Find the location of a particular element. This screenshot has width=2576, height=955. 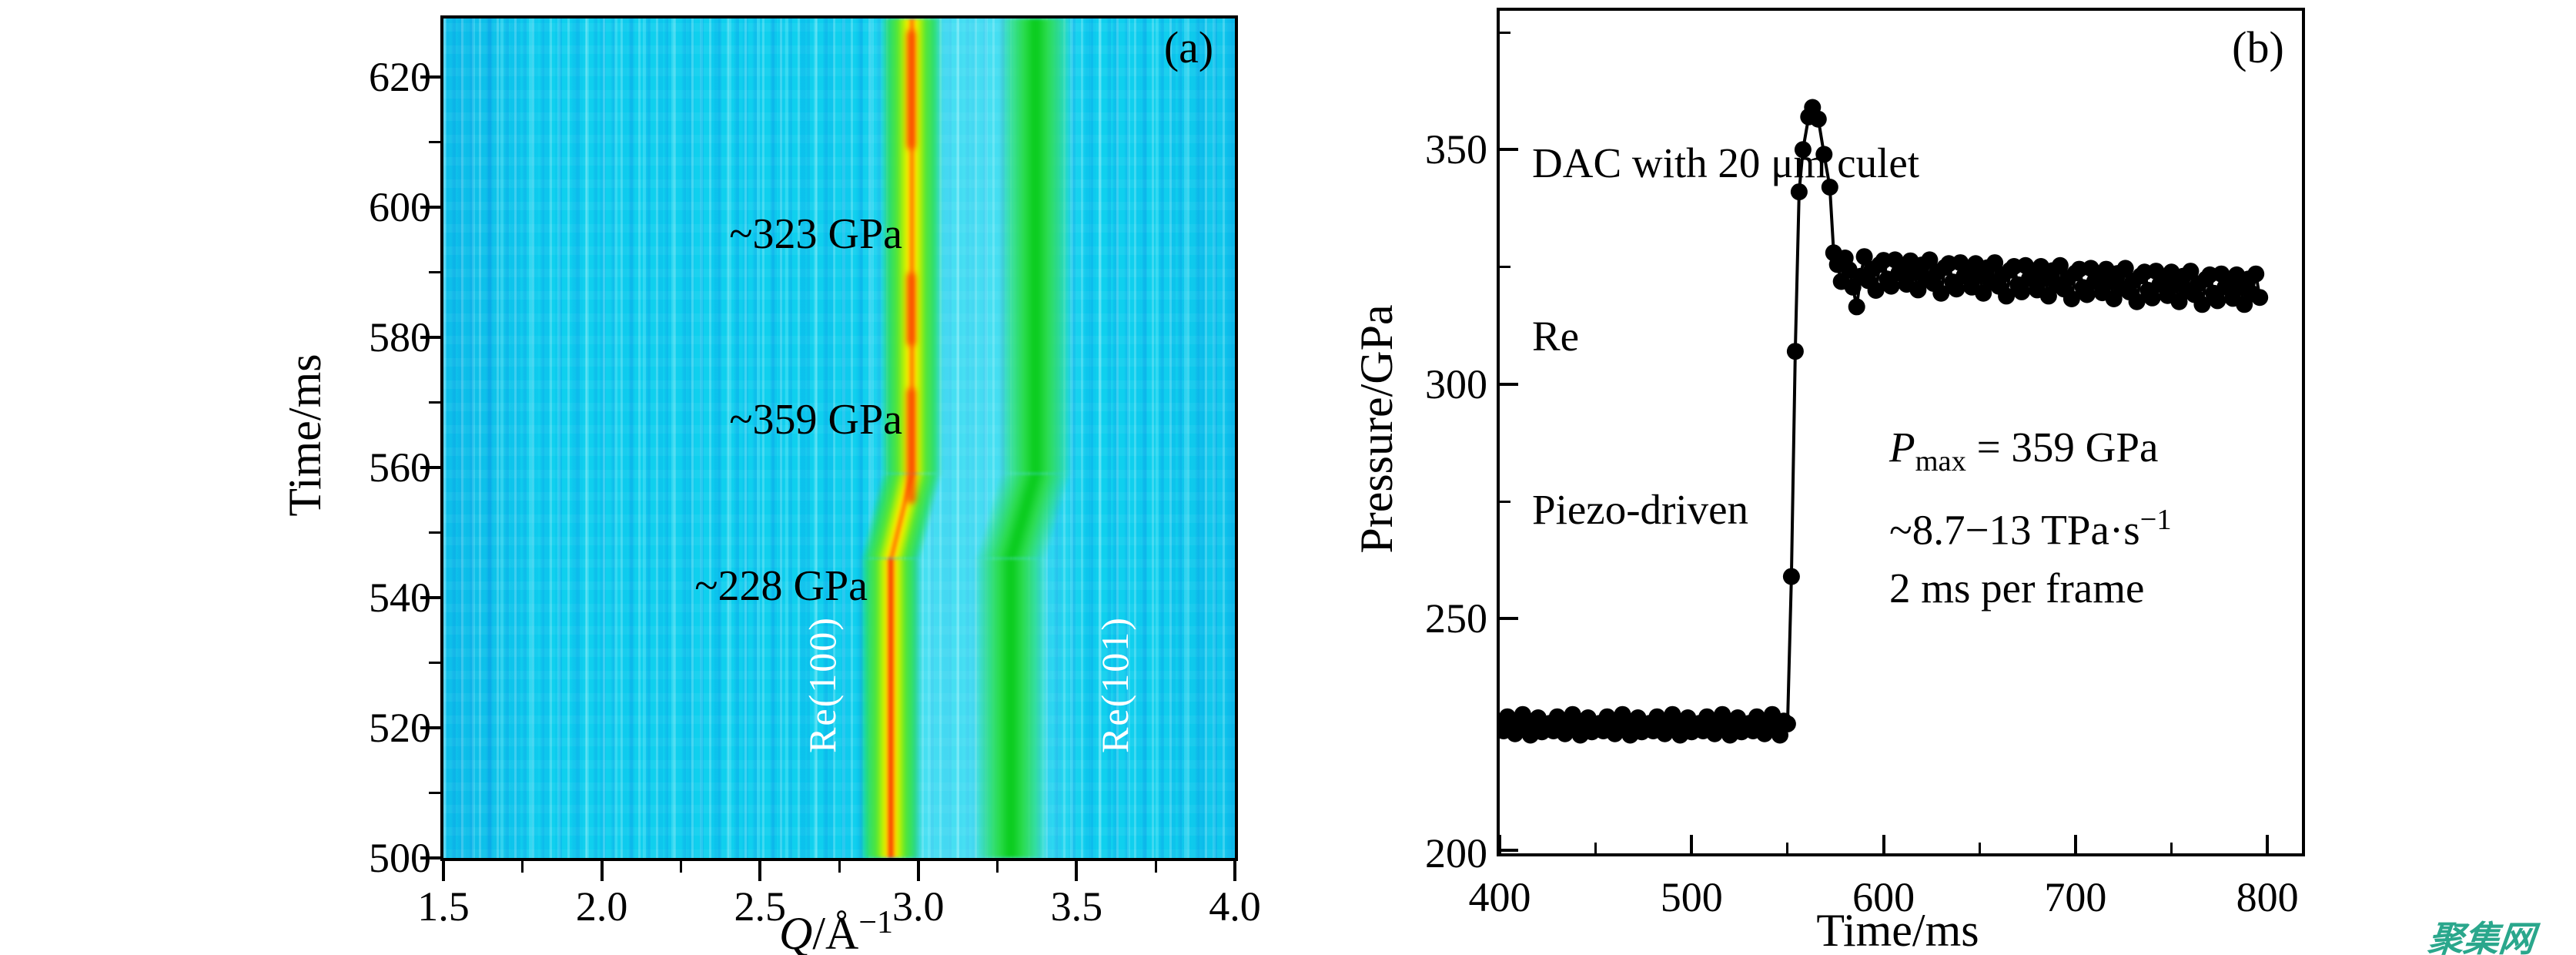

annotation-359gpa: ~359 GPa is located at coordinates (815, 420).